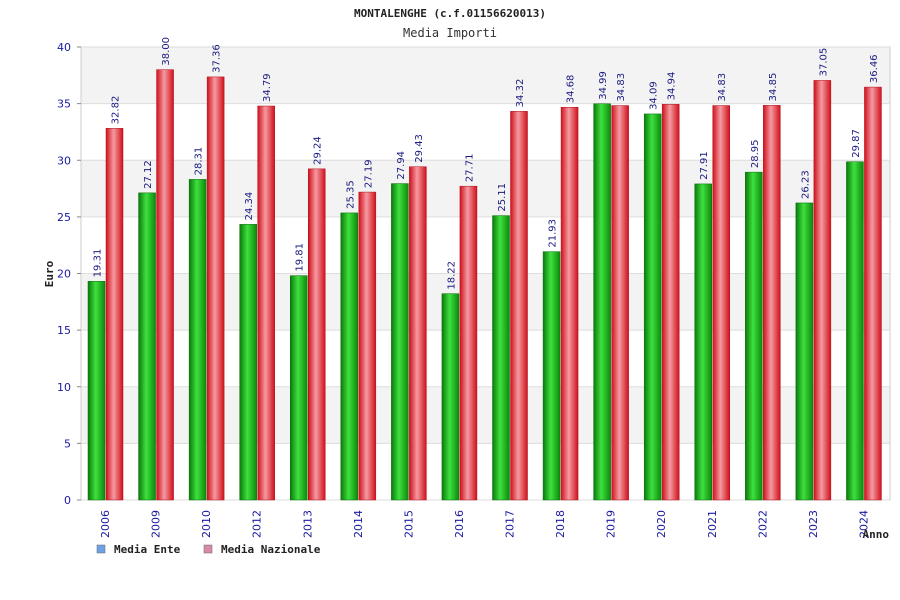  What do you see at coordinates (116, 110) in the screenshot?
I see `value-label: 32.82` at bounding box center [116, 110].